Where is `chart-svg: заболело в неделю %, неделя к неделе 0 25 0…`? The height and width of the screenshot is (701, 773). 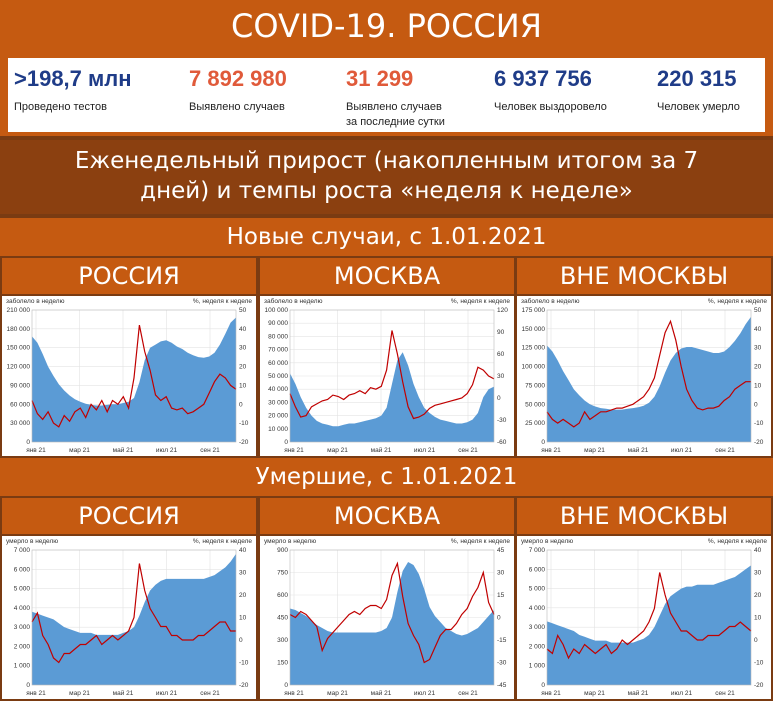 chart-svg: заболело в неделю %, неделя к неделе 0 25 0… is located at coordinates (644, 375).